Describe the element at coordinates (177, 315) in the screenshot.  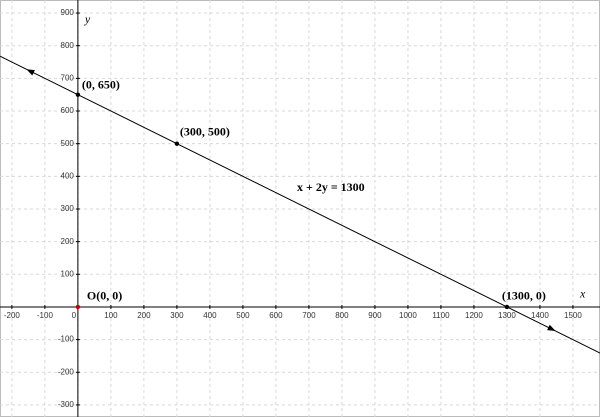
I see `x-tick-label: 300` at that location.